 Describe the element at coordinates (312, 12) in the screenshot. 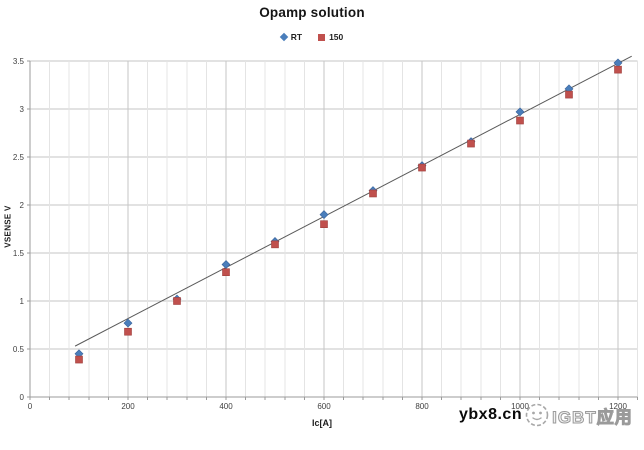

I see `chart-title: Opamp solution` at that location.